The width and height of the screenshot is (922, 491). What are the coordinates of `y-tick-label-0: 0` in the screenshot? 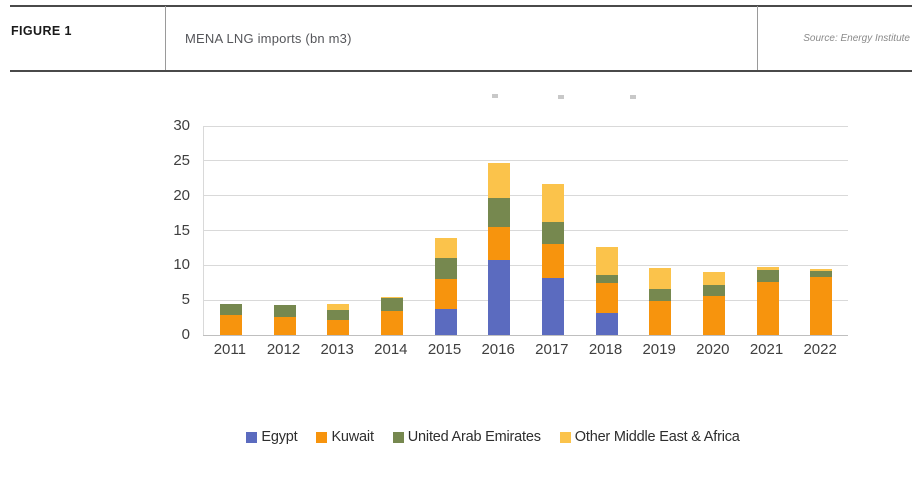 It's located at (185, 334).